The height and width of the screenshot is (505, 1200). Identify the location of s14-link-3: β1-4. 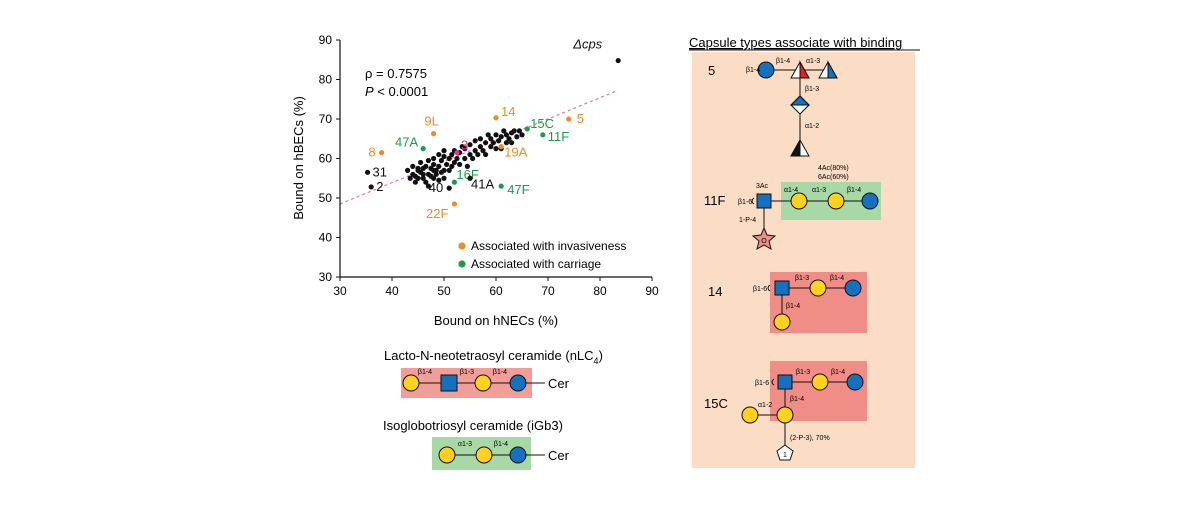
(837, 278).